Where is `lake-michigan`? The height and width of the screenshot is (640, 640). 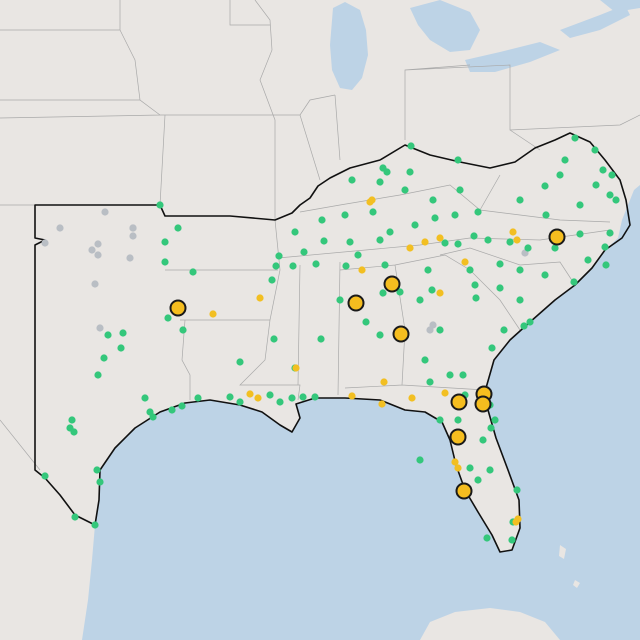
lake-michigan is located at coordinates (349, 46).